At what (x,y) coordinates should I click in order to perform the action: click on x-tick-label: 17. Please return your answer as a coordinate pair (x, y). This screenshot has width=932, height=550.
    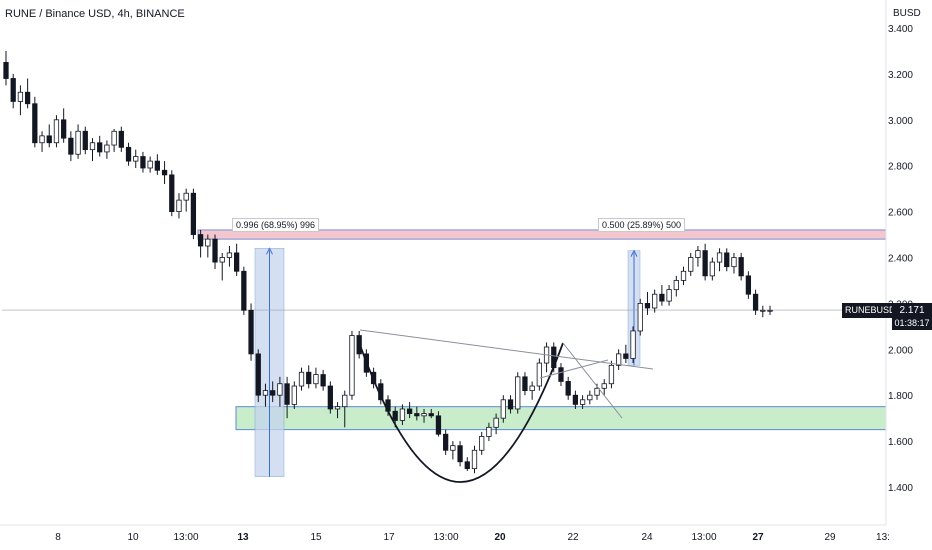
    Looking at the image, I should click on (389, 537).